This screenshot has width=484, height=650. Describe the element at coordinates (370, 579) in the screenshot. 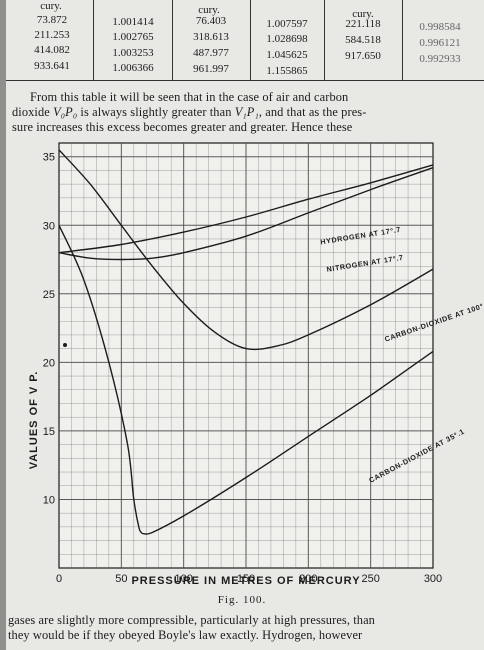

I see `x-tick-label: 250` at that location.